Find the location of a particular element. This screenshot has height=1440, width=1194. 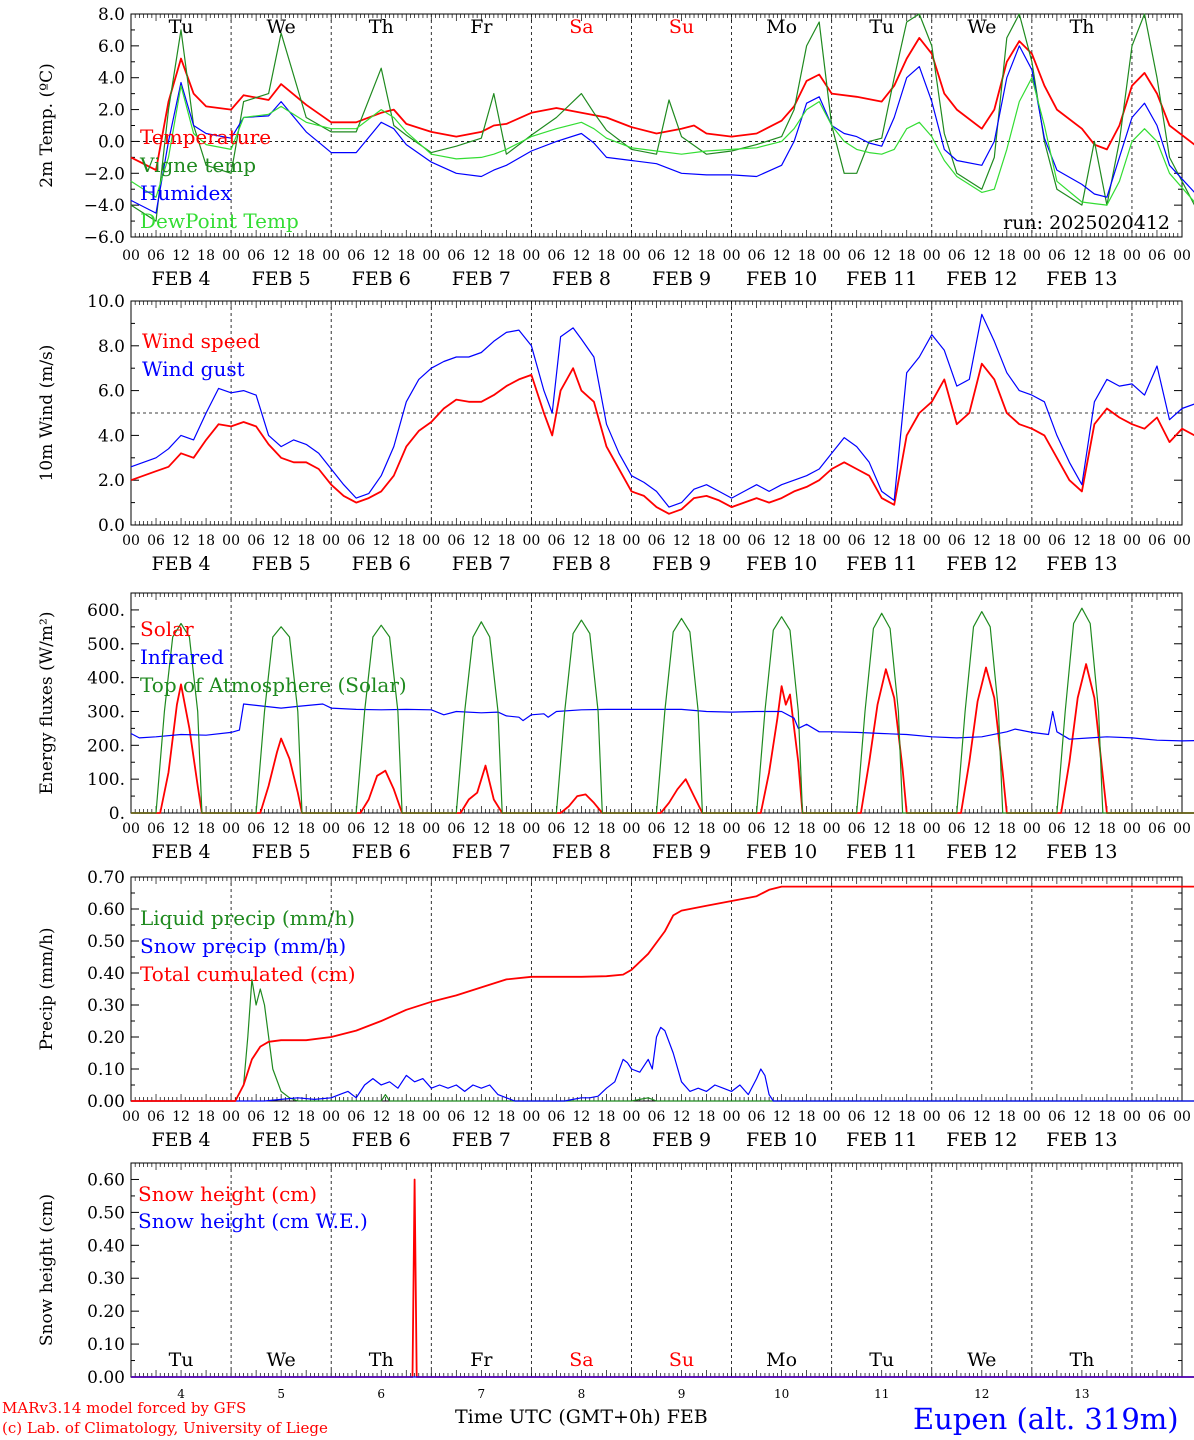

temp-ytick-label: 4.0 is located at coordinates (111, 79).